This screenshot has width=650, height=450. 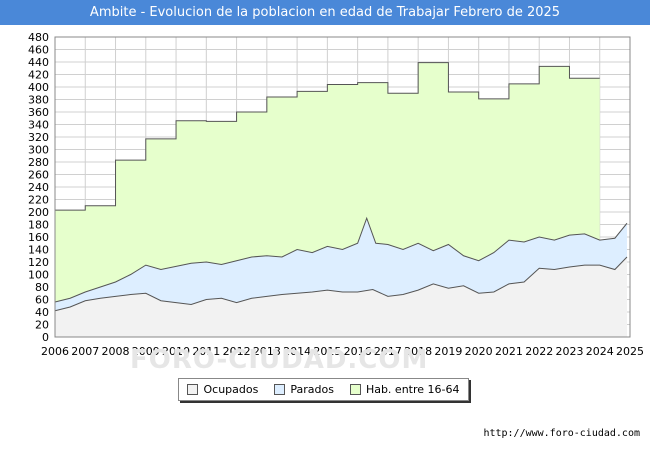 I want to click on x-tick-label: 2014, so click(x=297, y=351).